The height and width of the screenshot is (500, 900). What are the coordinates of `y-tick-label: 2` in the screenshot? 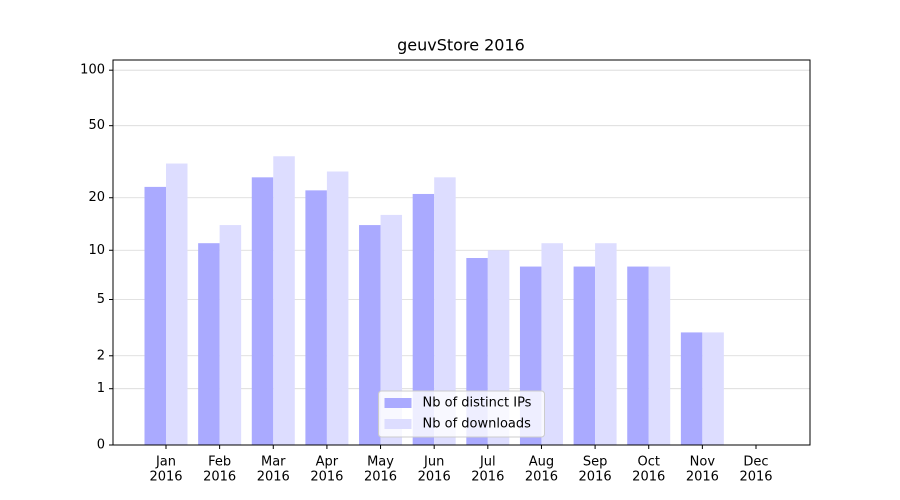 It's located at (101, 355).